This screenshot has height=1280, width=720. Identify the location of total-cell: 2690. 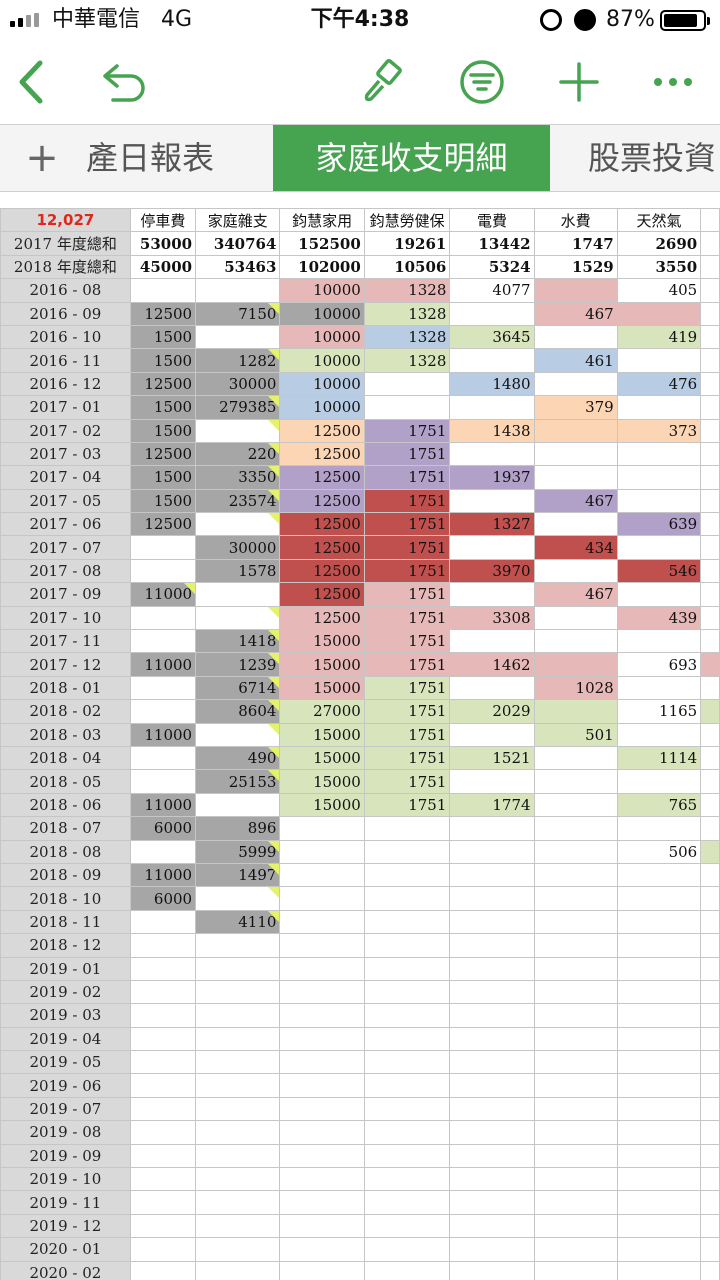
(659, 243).